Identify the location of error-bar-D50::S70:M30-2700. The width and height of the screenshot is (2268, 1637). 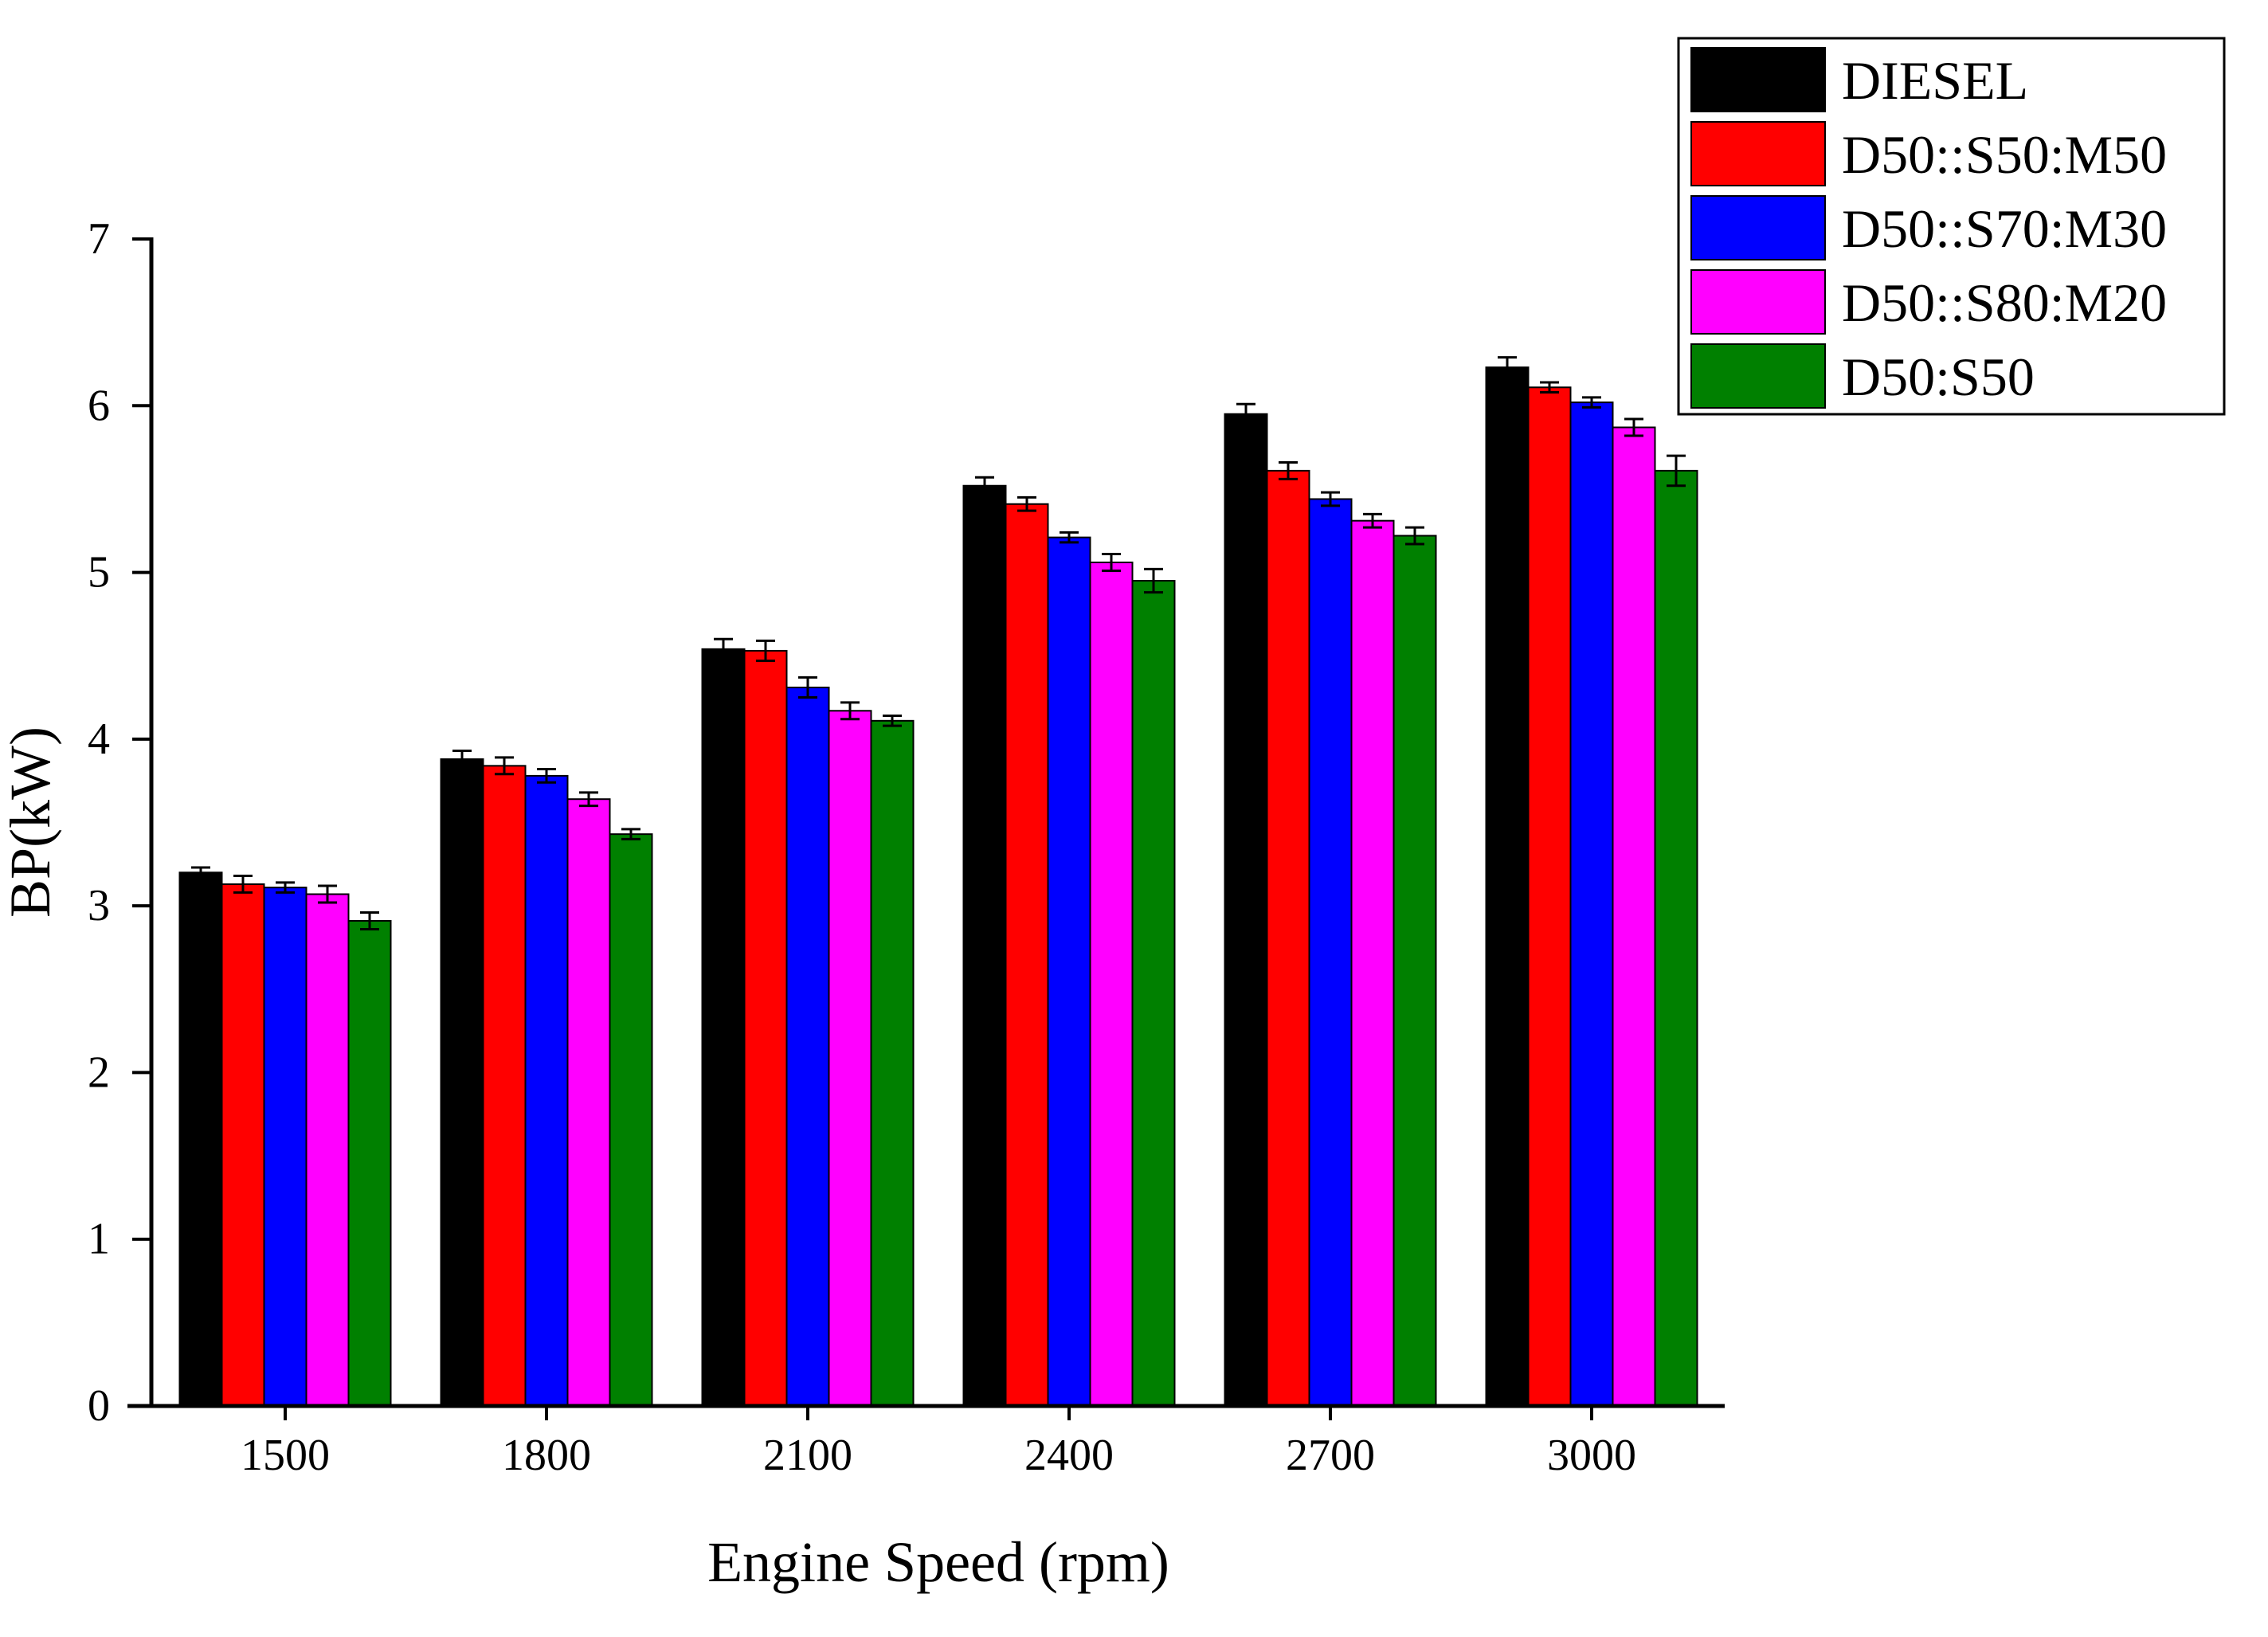
(1331, 499).